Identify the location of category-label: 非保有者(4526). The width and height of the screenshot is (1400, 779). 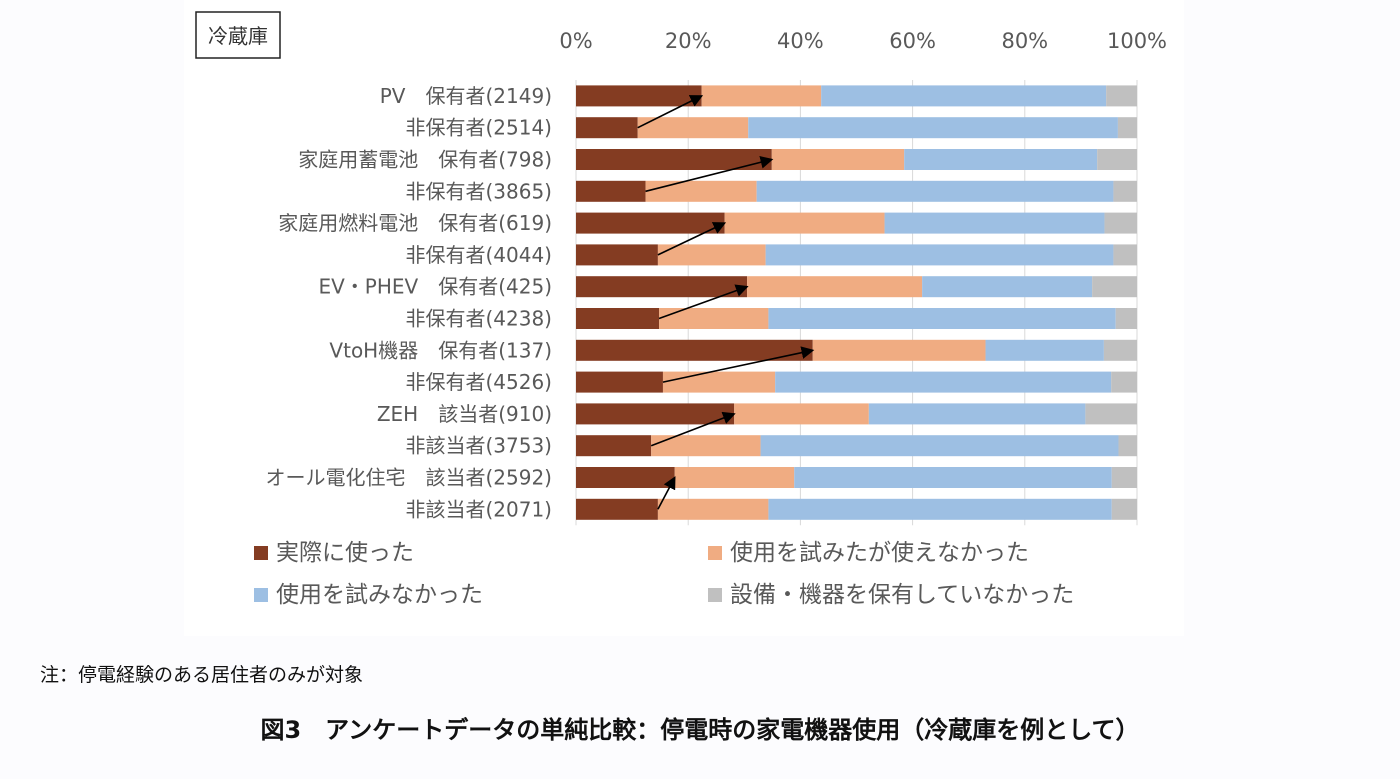
(478, 382).